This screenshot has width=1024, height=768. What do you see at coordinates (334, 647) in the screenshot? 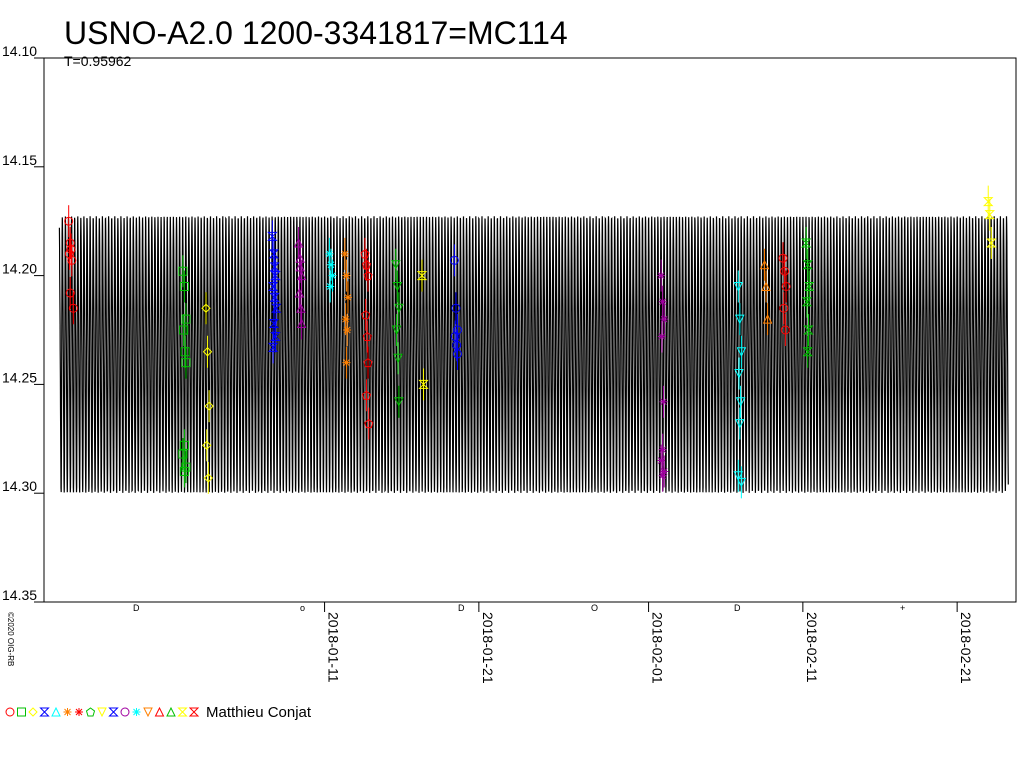
I see `x-tick-label: 2018-01-11` at bounding box center [334, 647].